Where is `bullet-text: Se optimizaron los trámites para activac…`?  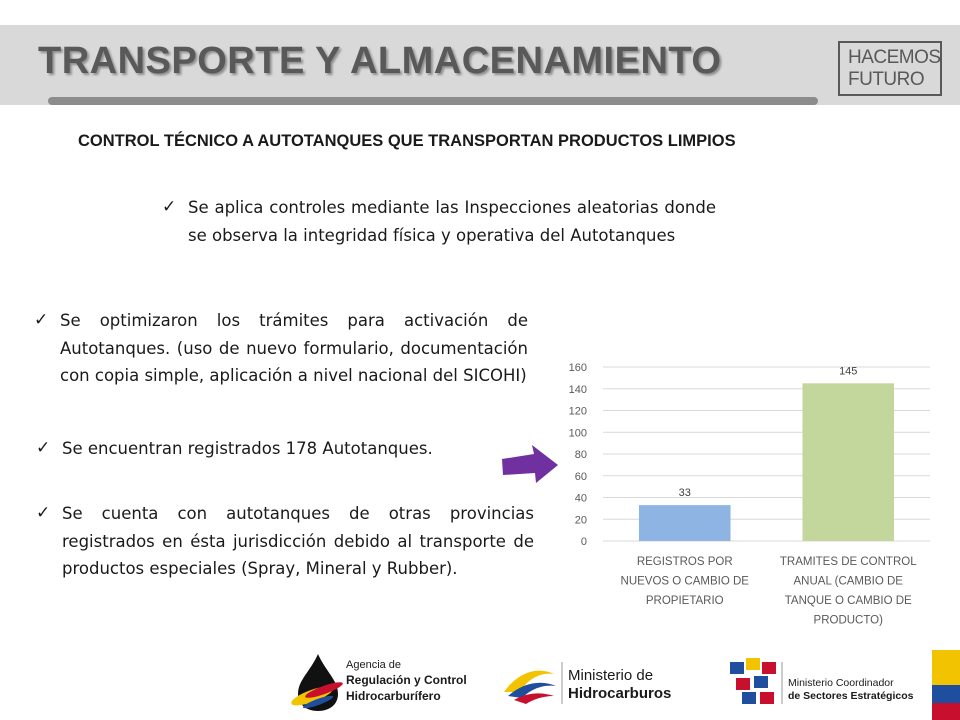
bullet-text: Se optimizaron los trámites para activac… is located at coordinates (294, 348).